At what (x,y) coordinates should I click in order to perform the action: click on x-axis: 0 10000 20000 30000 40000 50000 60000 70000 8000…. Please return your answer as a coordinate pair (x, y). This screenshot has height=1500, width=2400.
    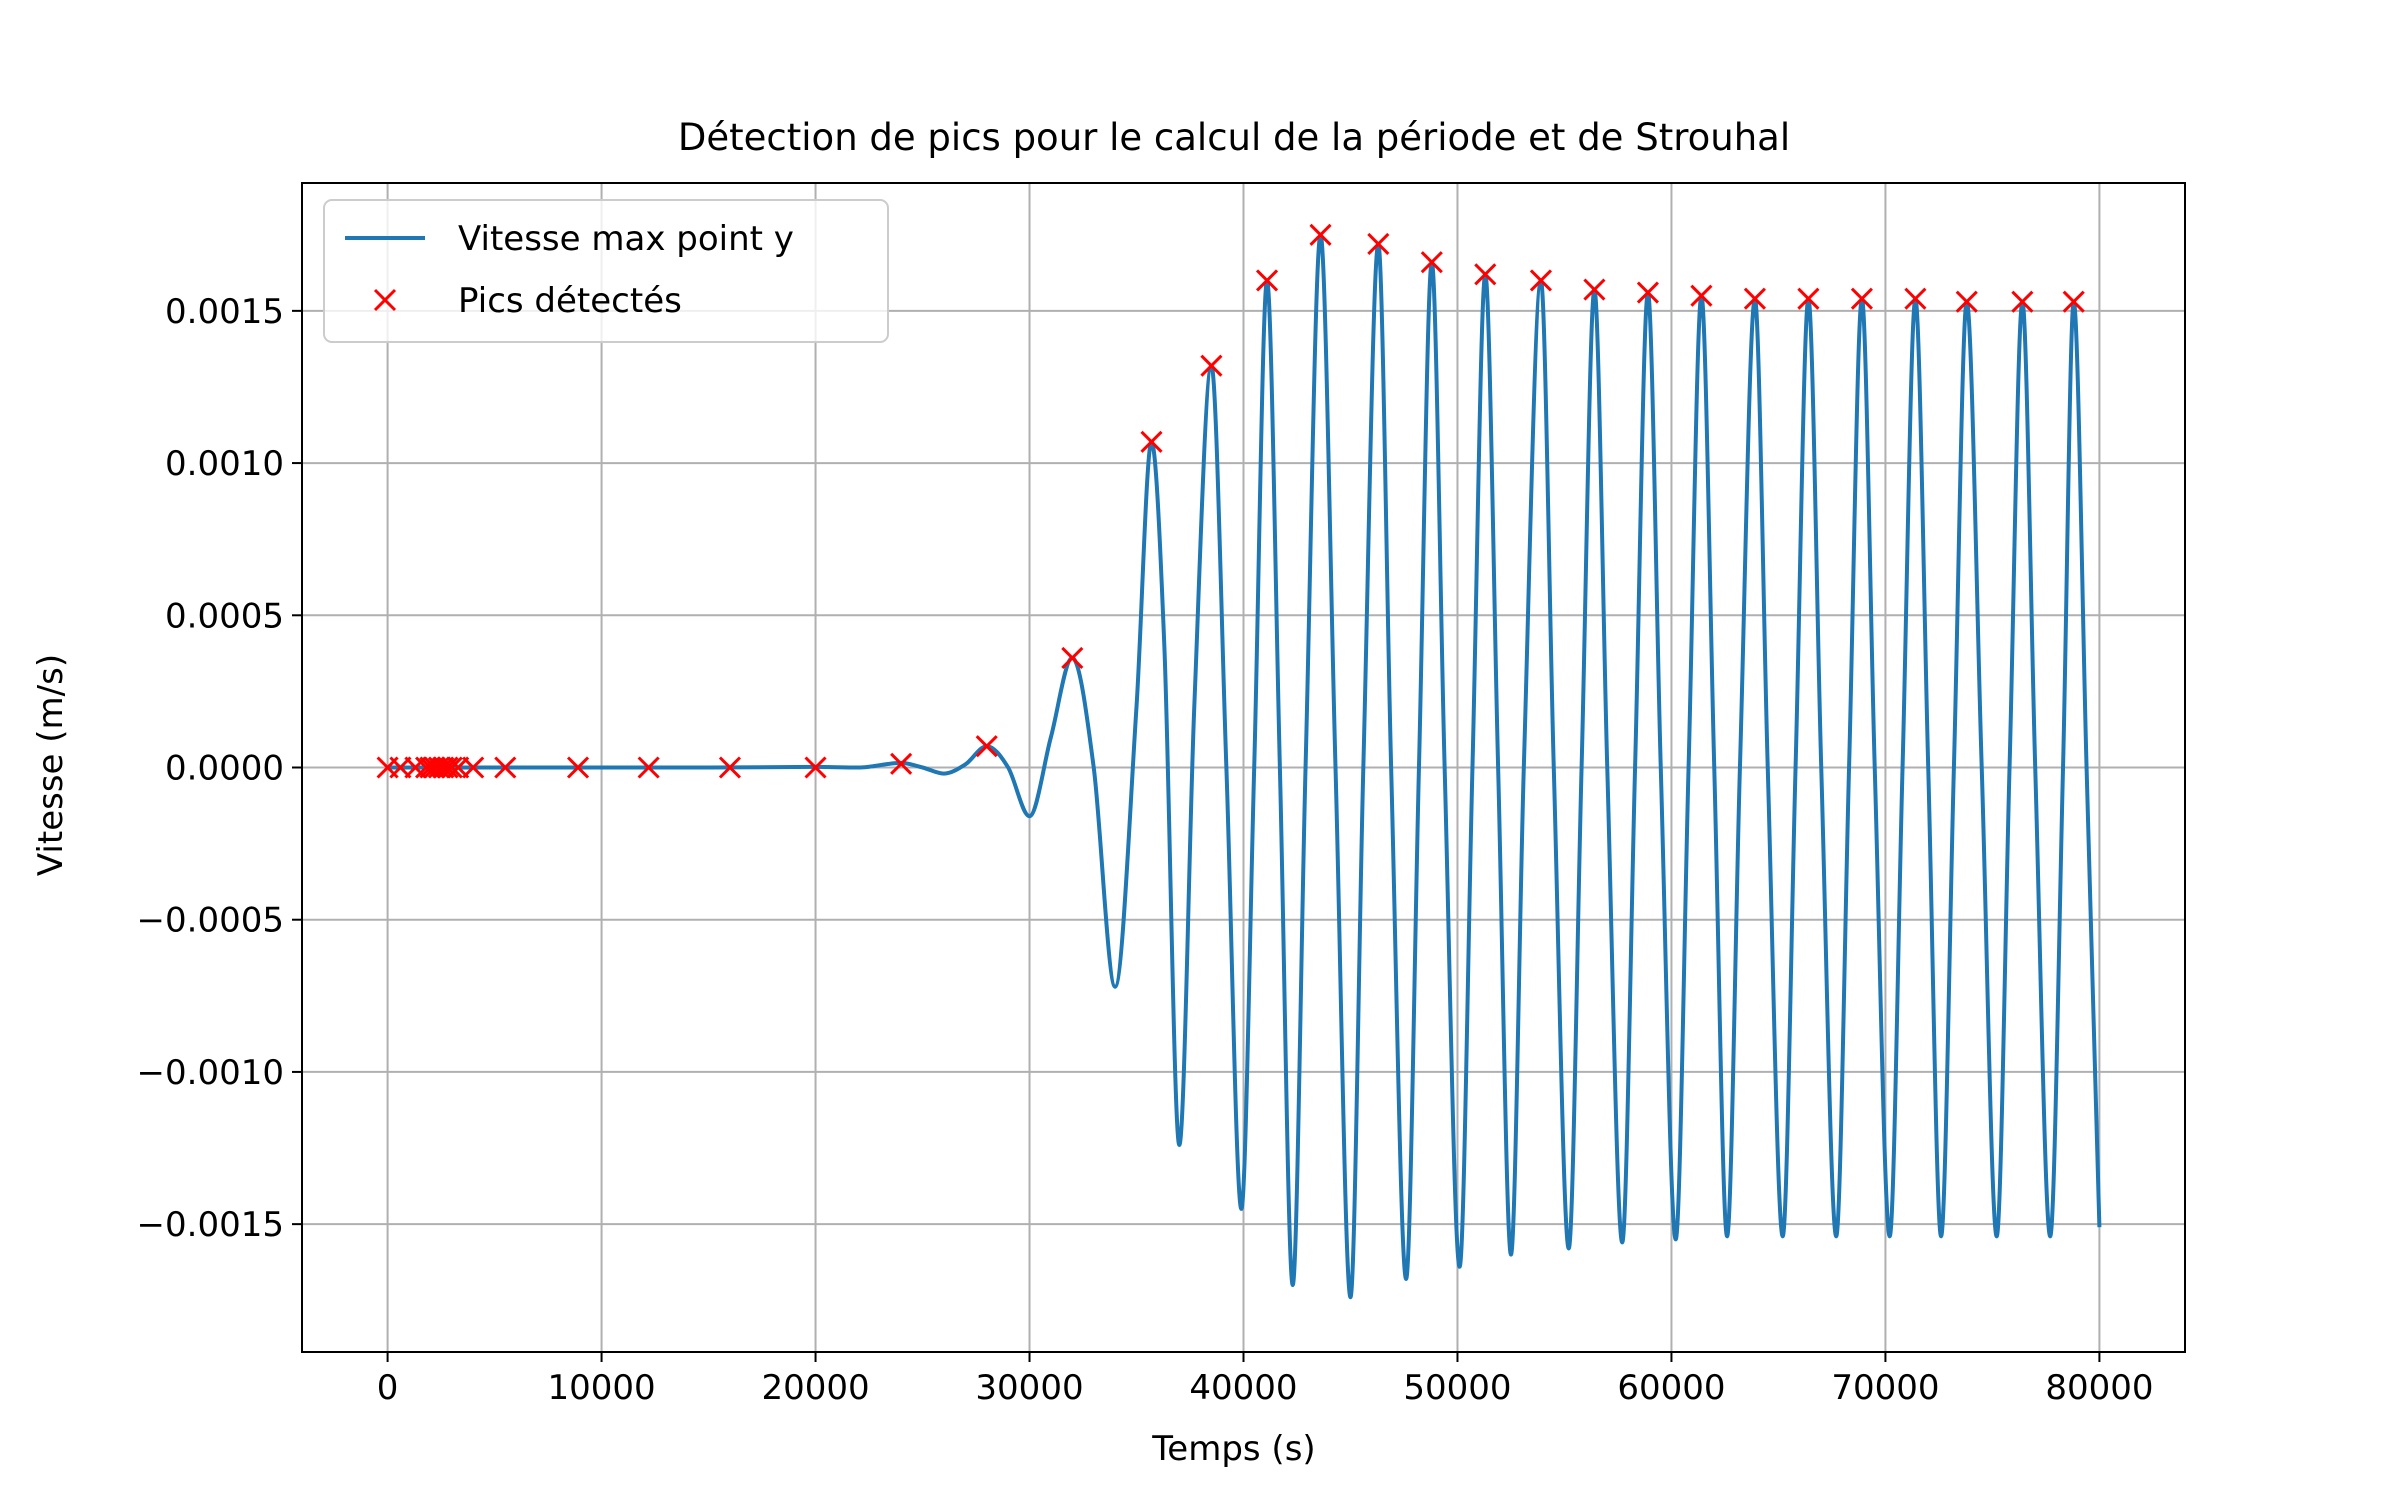
    Looking at the image, I should click on (1265, 1380).